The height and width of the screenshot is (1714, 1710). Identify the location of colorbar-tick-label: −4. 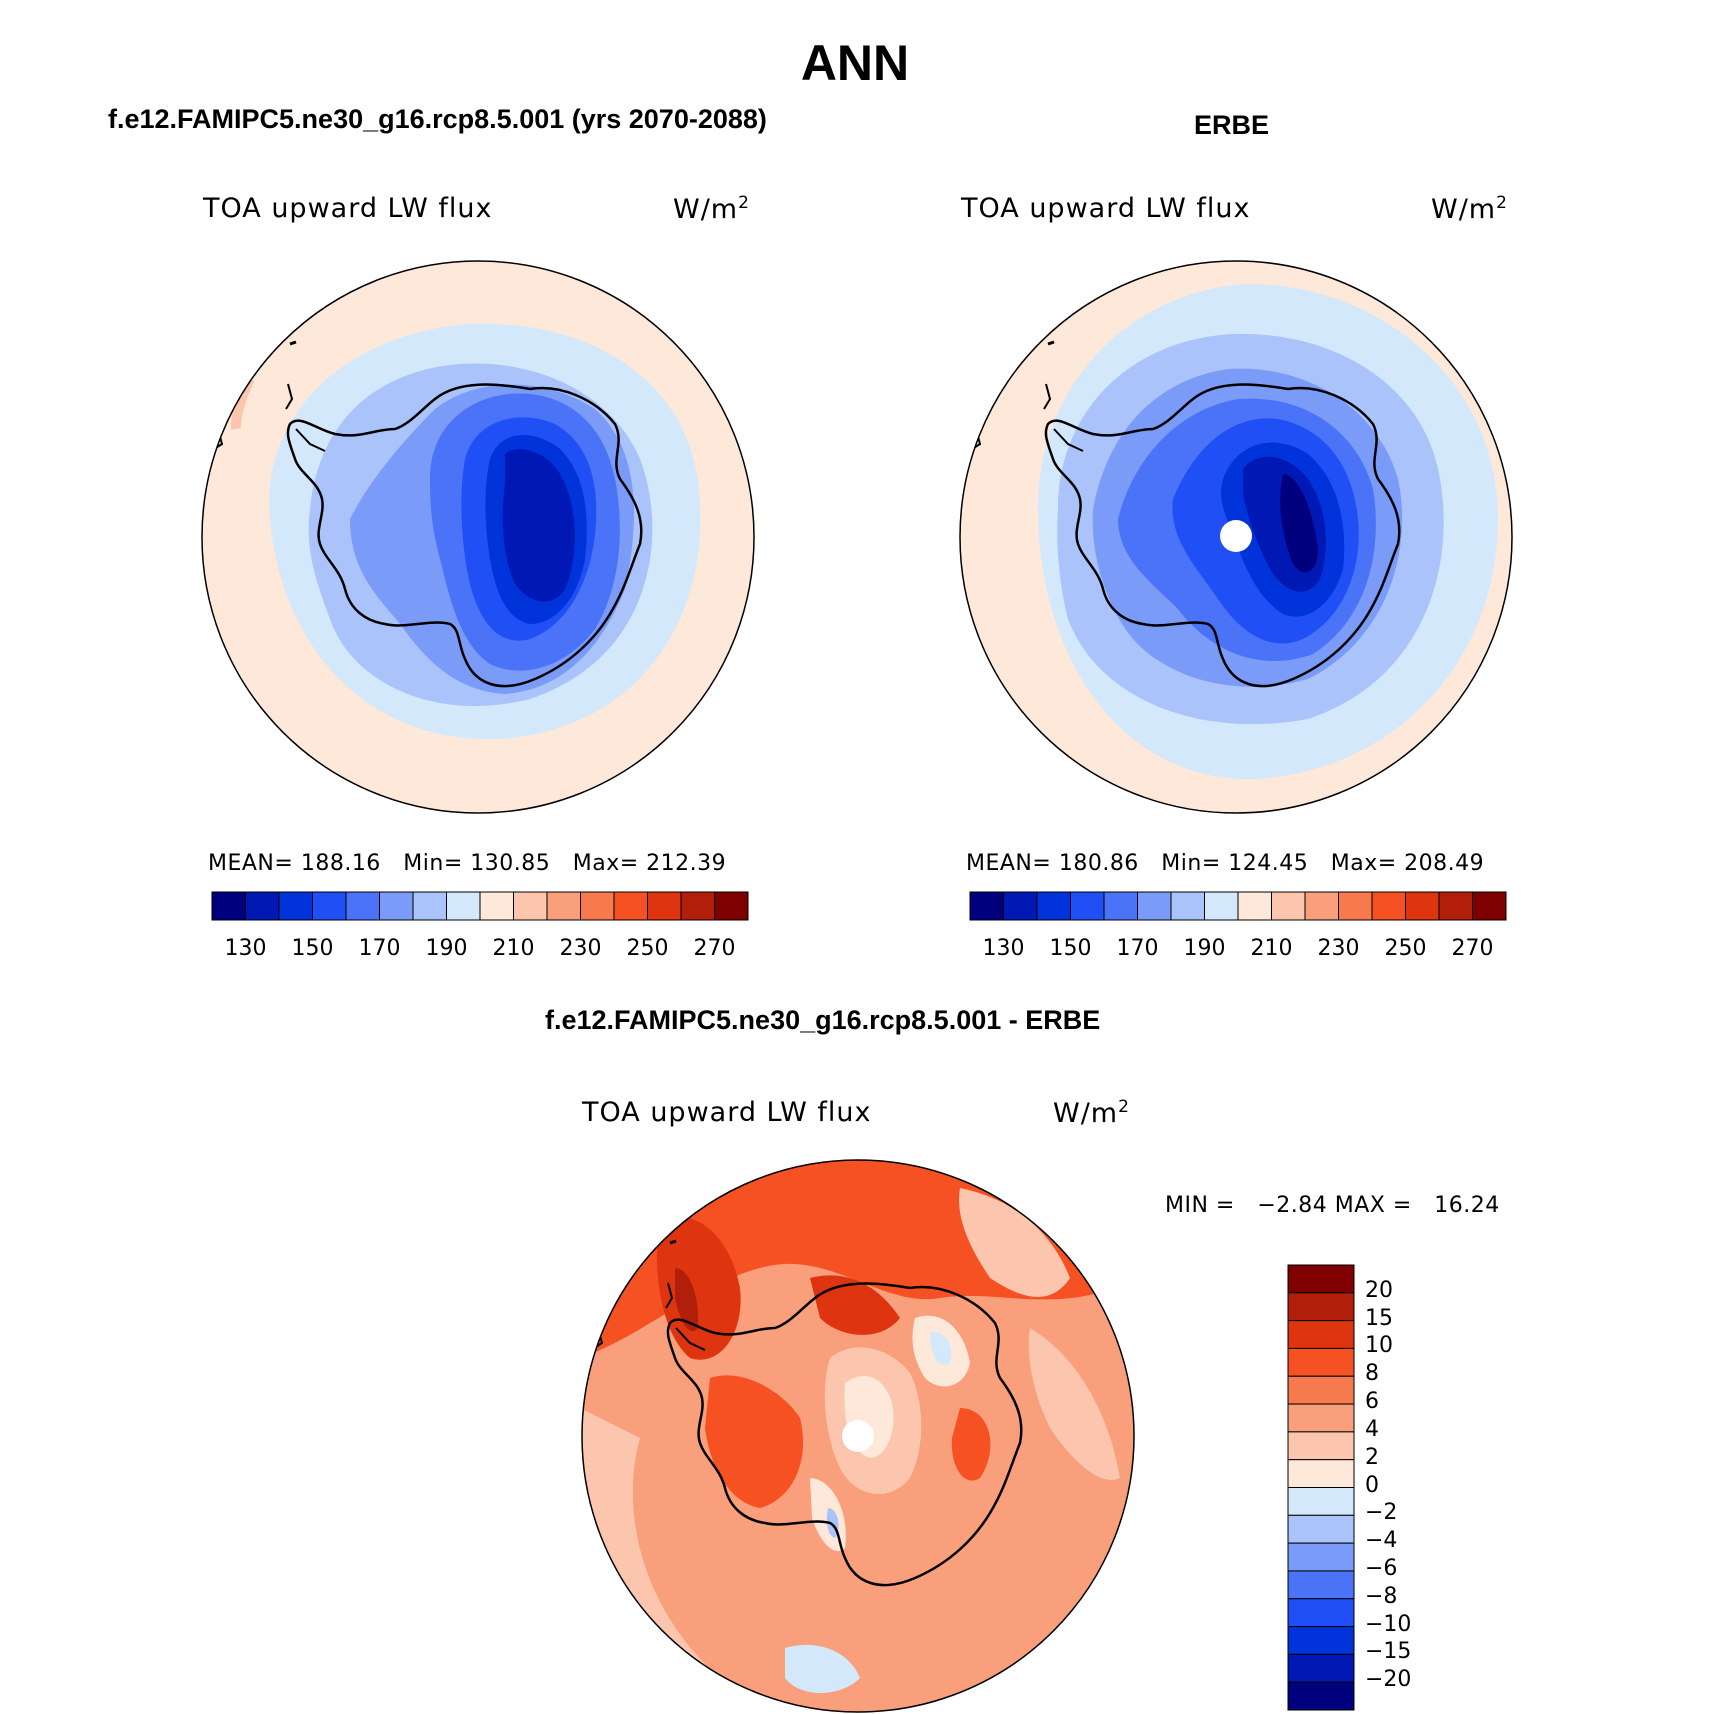
(1381, 1541).